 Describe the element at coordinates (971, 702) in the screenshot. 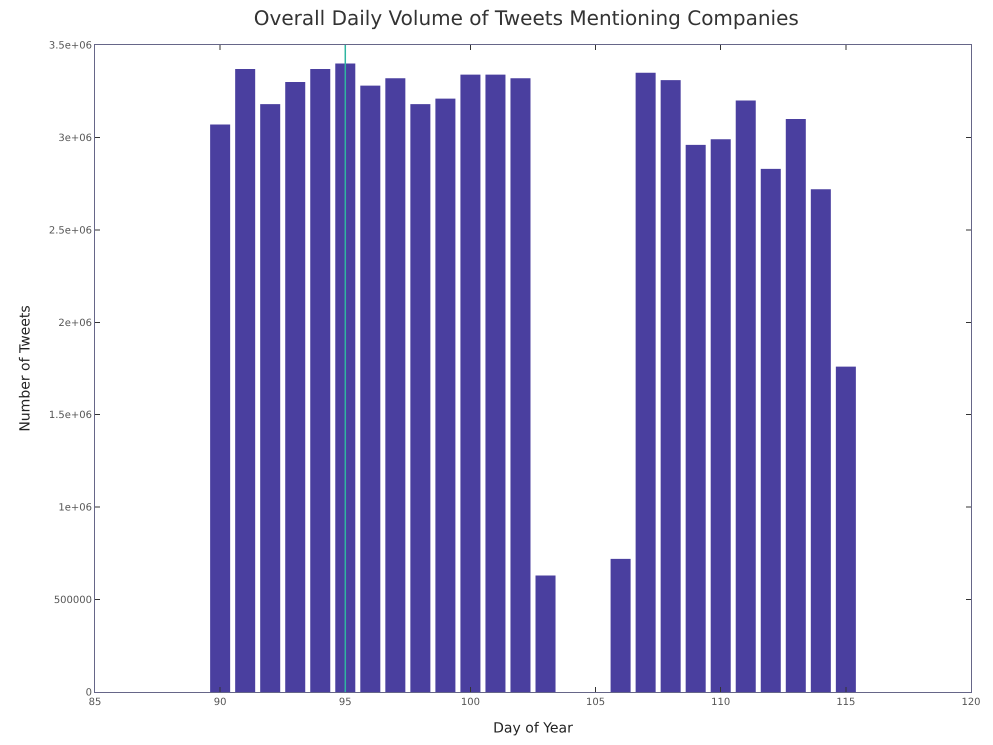

I see `x-tick-label: 120` at that location.